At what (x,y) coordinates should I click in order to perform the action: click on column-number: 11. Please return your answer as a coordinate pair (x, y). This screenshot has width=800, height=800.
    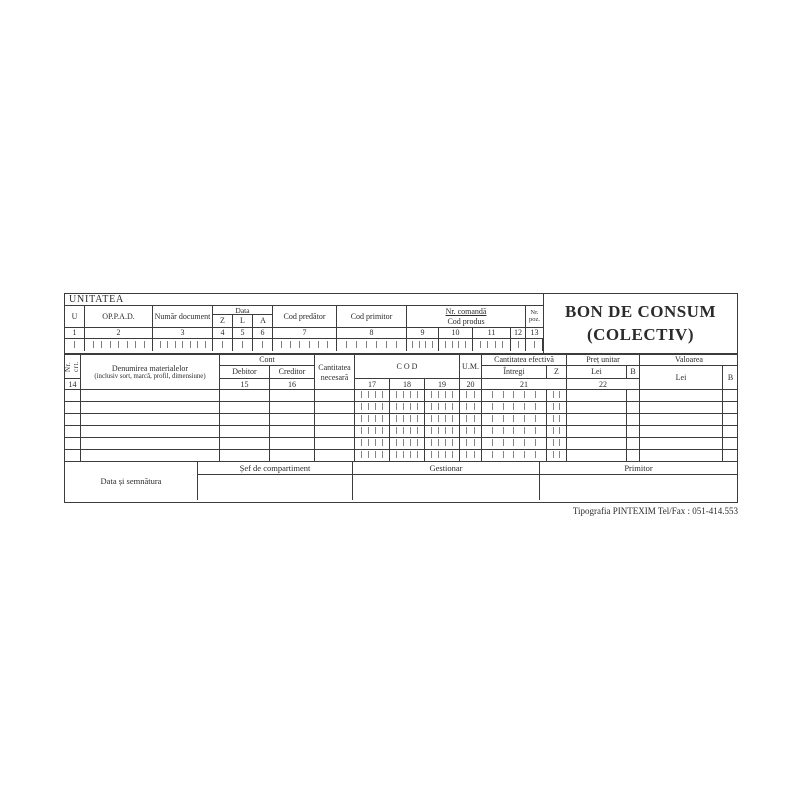
    Looking at the image, I should click on (492, 333).